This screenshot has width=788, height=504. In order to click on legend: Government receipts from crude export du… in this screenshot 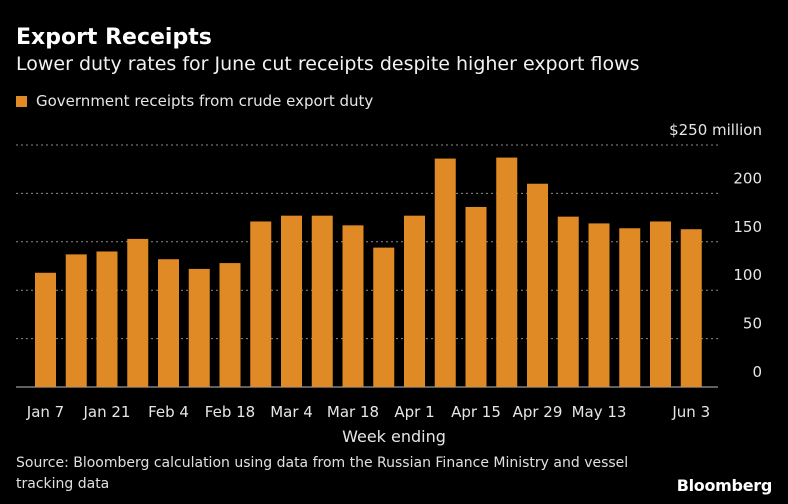, I will do `click(194, 101)`.